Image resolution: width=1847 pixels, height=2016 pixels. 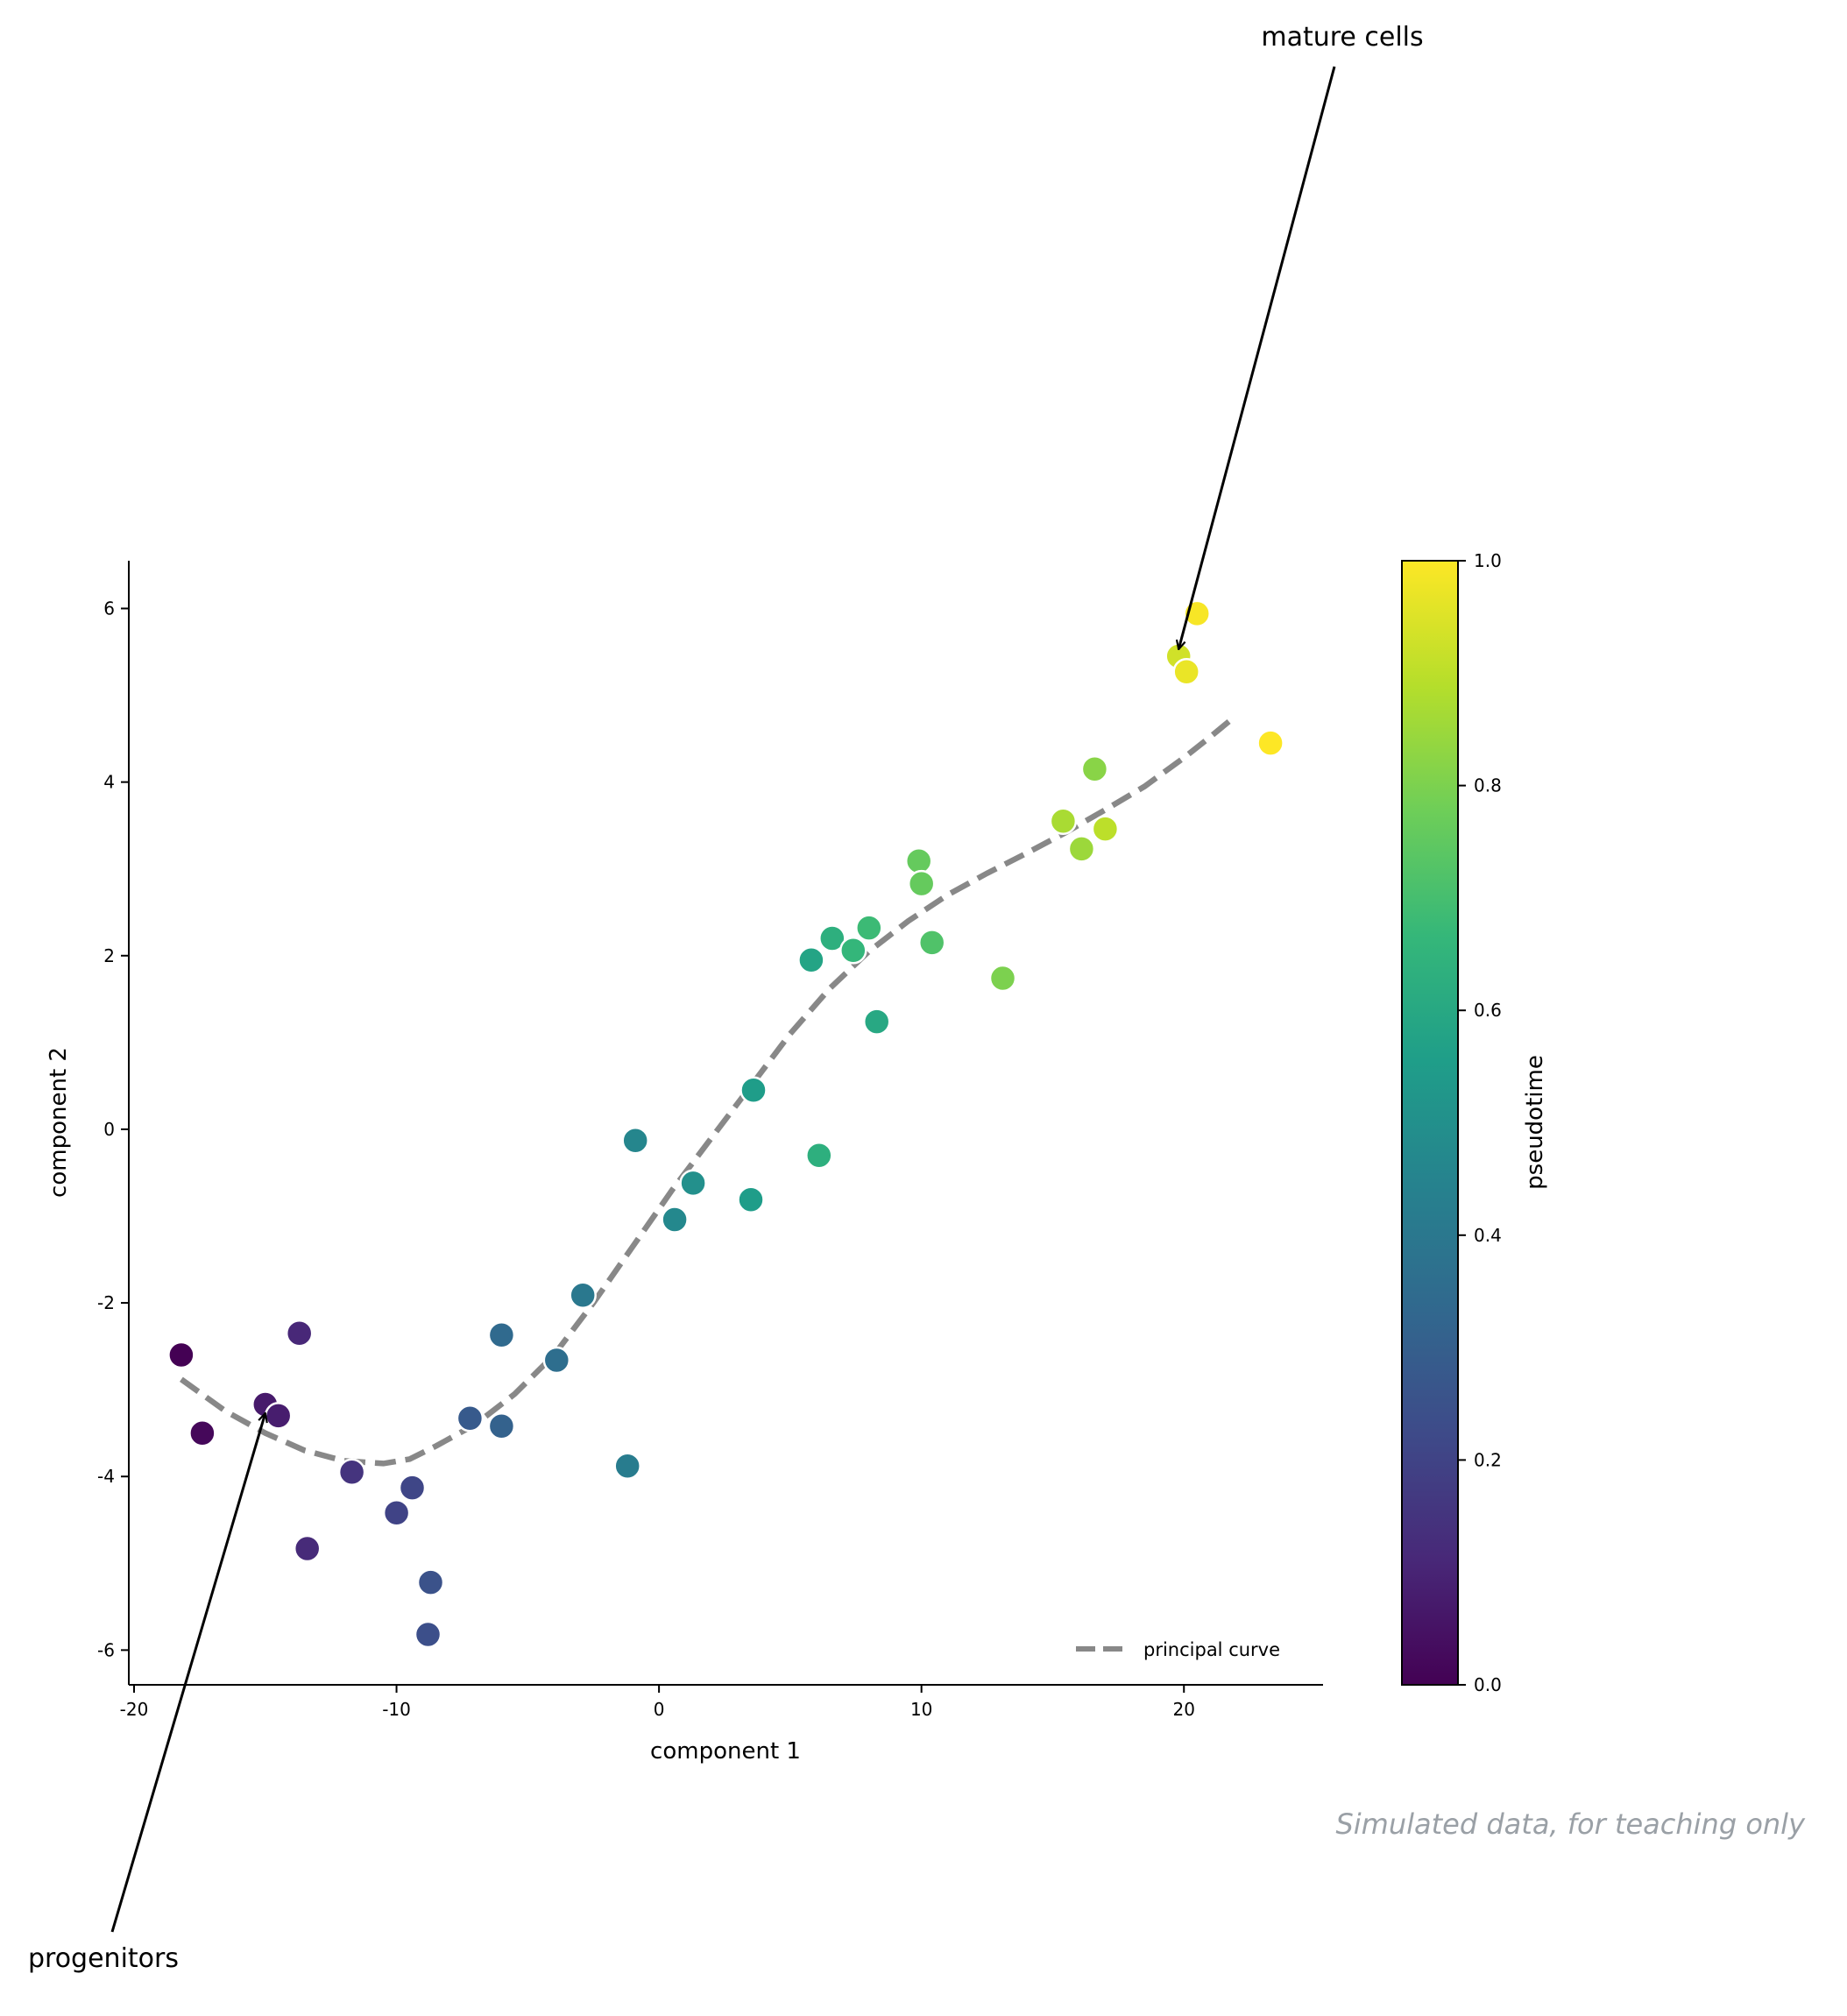 I want to click on x-axis-title: component 1, so click(x=725, y=1751).